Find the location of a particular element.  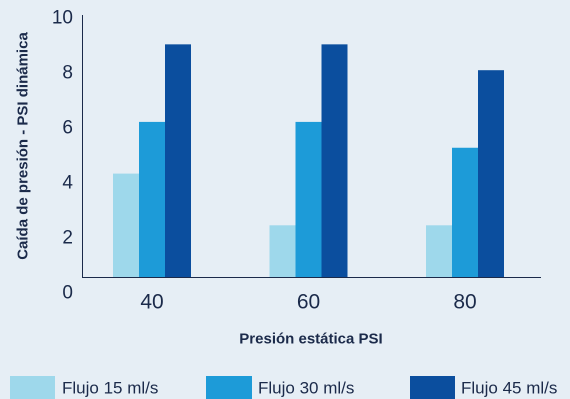

y-tick-label: 6 is located at coordinates (67, 128).